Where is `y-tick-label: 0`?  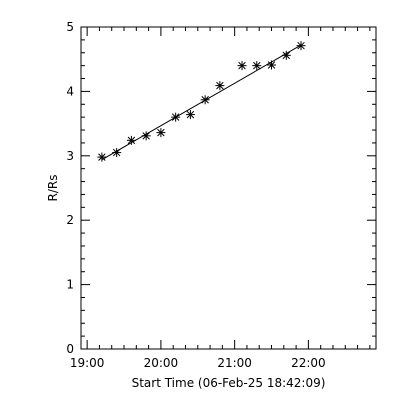 y-tick-label: 0 is located at coordinates (70, 349).